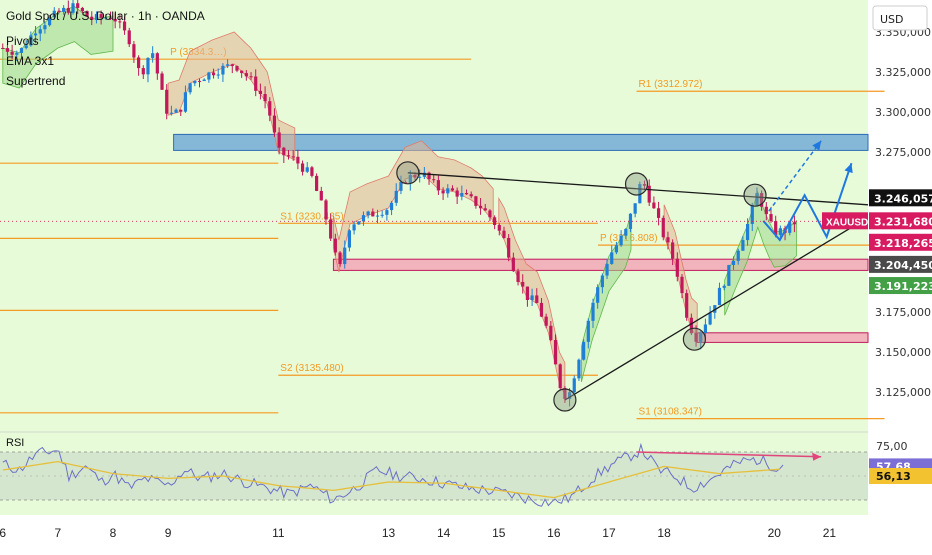  What do you see at coordinates (729, 454) in the screenshot?
I see `rsi-divergence-line` at bounding box center [729, 454].